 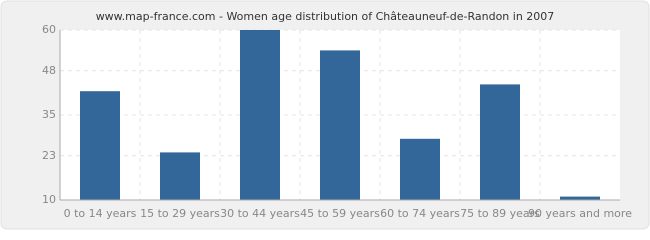 I want to click on x-tick-label: 60 to 74 years, so click(x=420, y=213).